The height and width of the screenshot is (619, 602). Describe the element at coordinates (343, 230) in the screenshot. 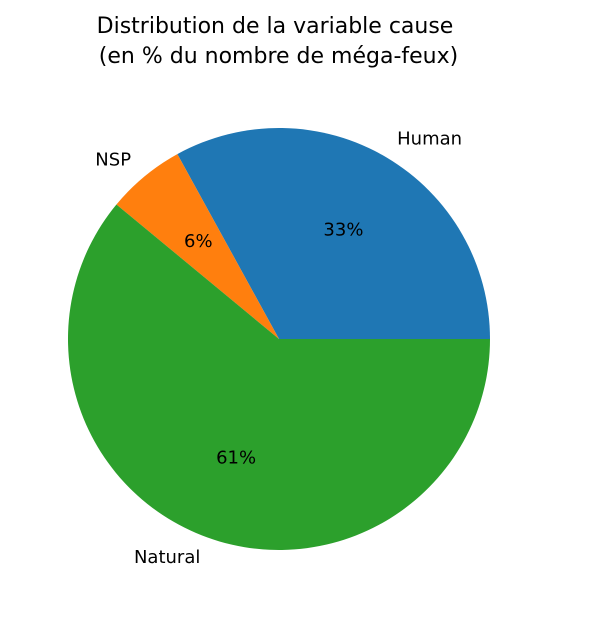

I see `slice-percent-human: 33%` at that location.